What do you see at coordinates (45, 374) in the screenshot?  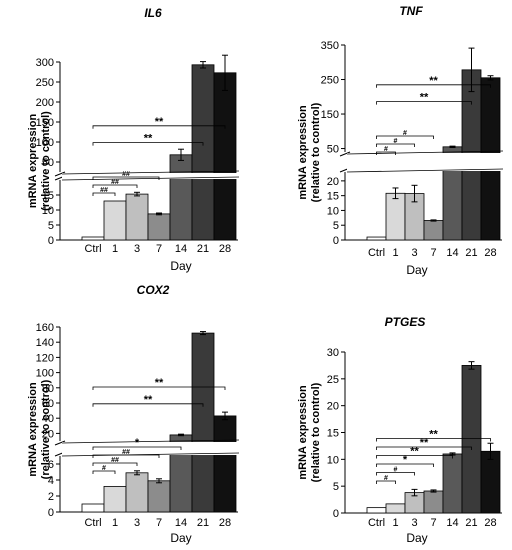 I see `y-tick-label: 100` at bounding box center [45, 374].